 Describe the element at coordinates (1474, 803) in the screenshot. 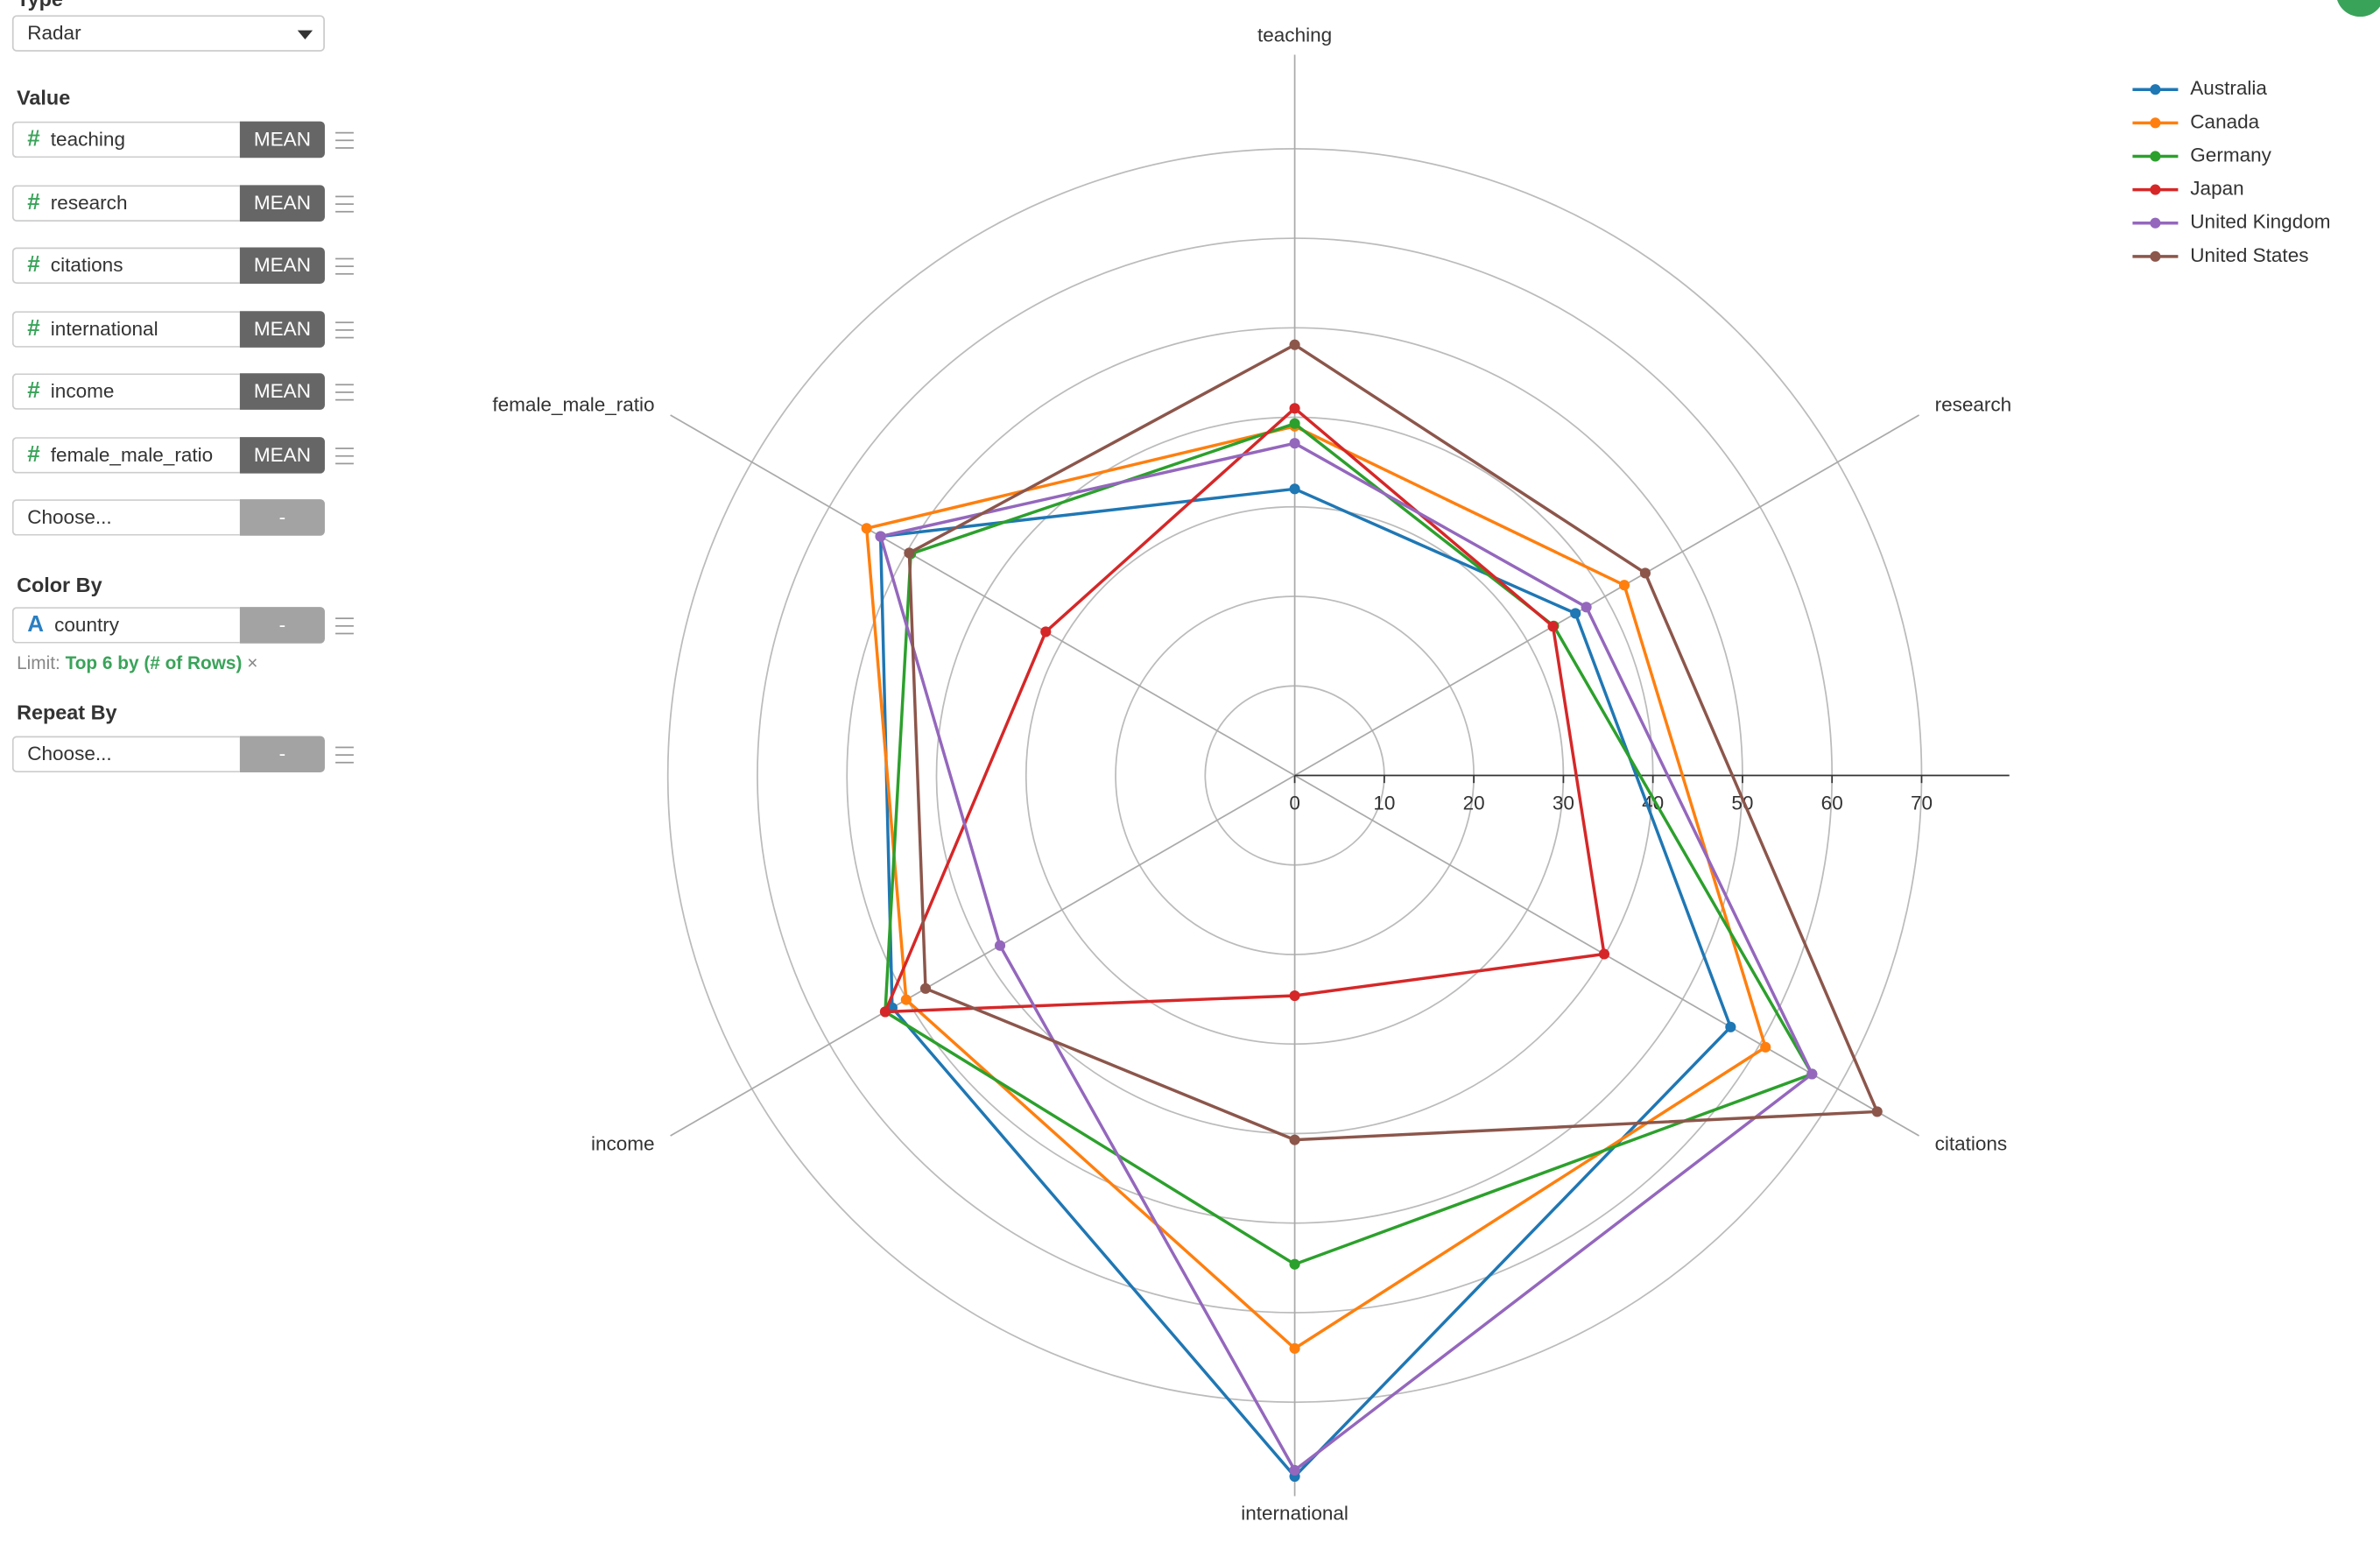

I see `radial-tick-label: 20` at that location.